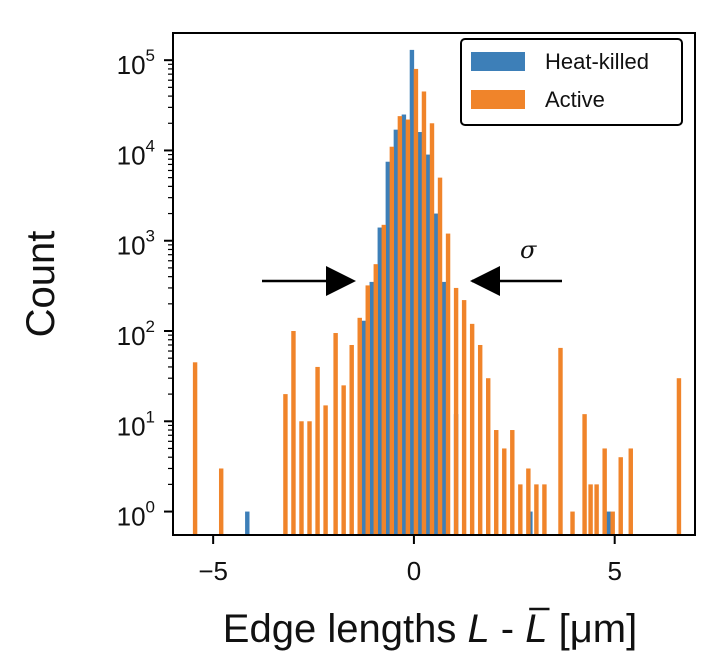 The image size is (714, 661). Describe the element at coordinates (614, 571) in the screenshot. I see `x-tick-label-2: 5` at that location.